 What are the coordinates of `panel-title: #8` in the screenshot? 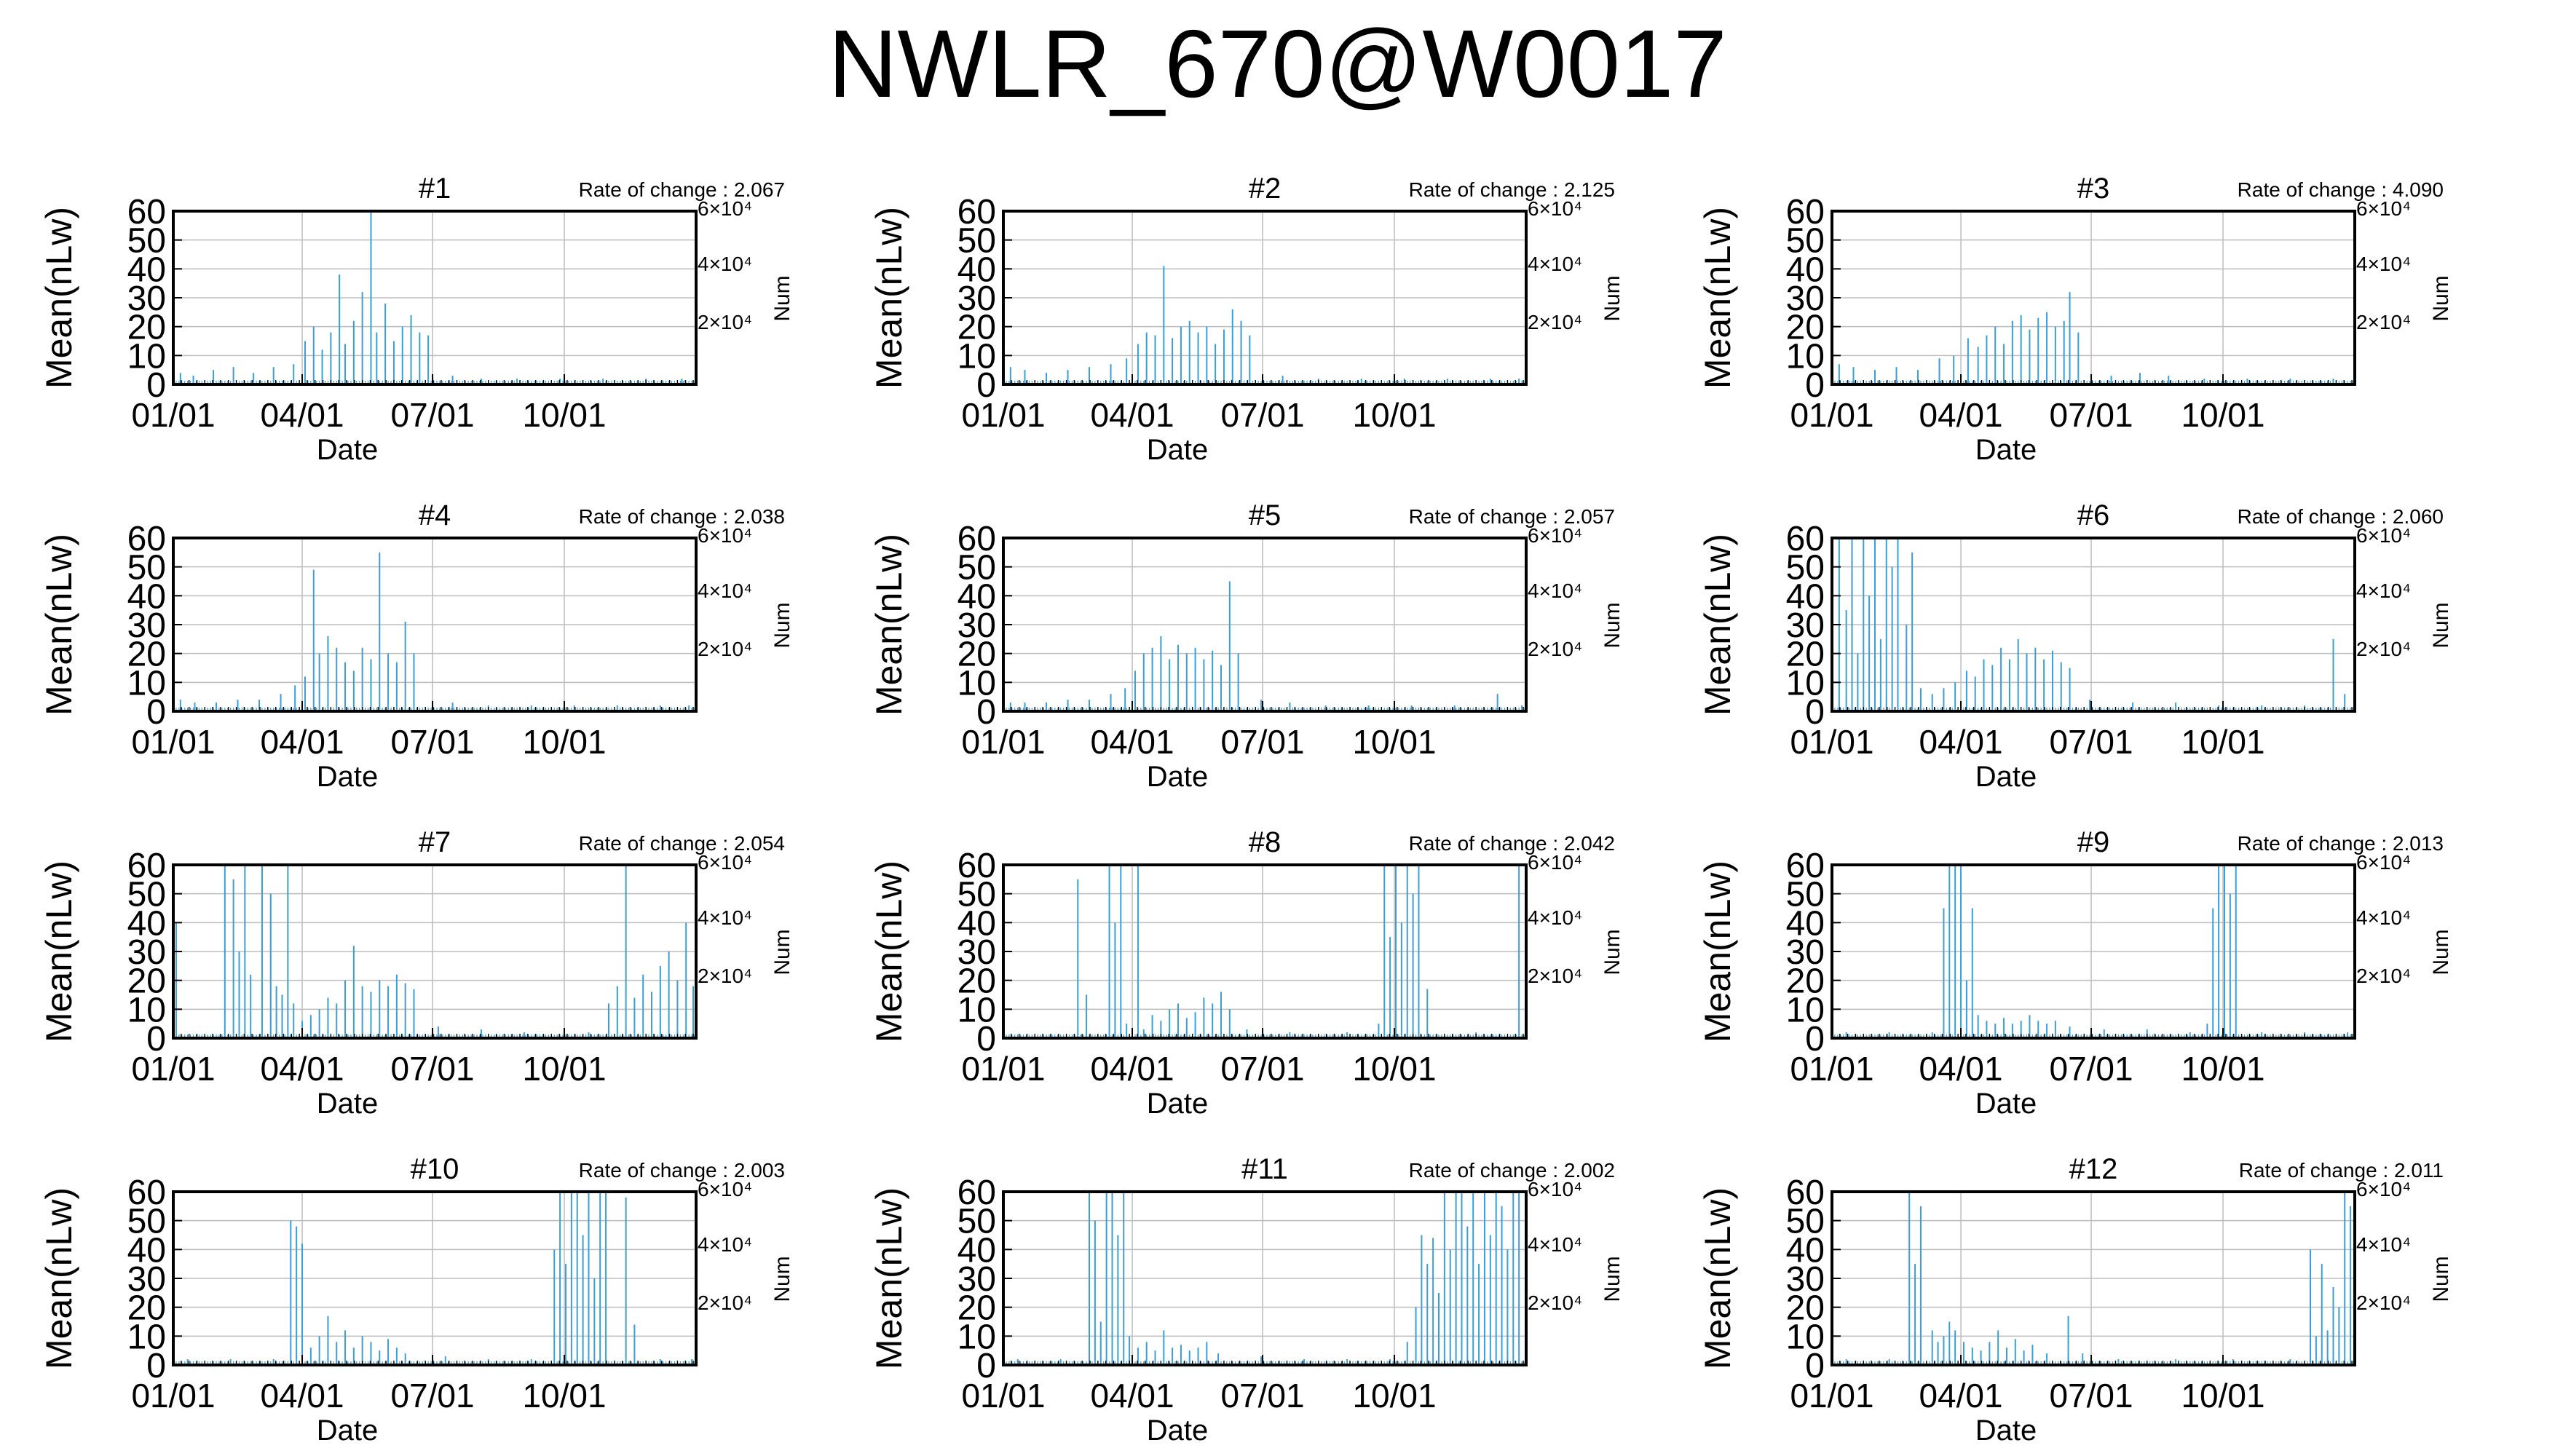 It's located at (1265, 842).